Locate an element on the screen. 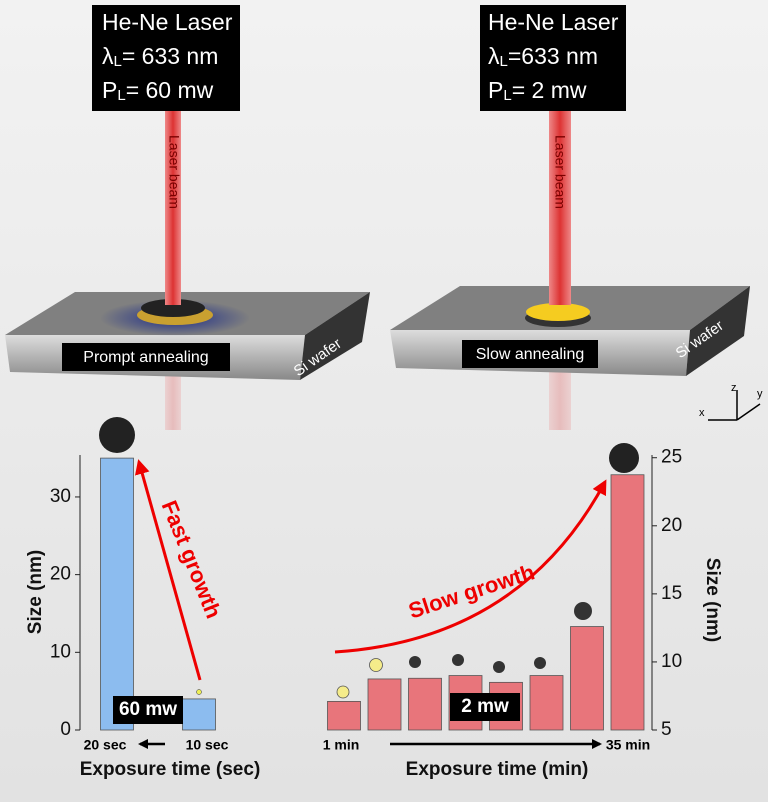  y-tick-label: 0 is located at coordinates (65, 729).